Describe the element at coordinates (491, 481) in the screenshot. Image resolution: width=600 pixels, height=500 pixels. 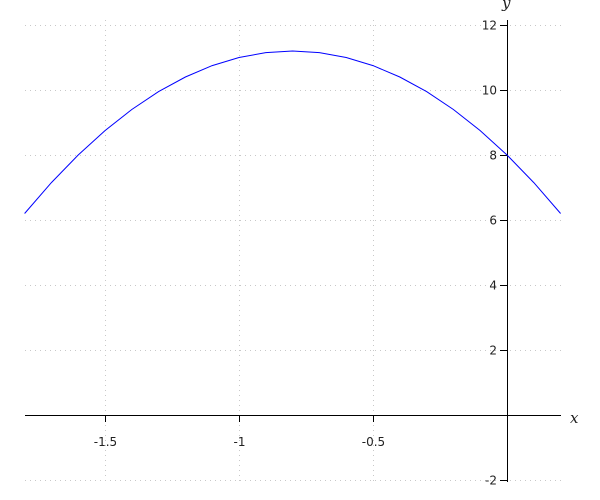
I see `y-tick-label: -2` at that location.